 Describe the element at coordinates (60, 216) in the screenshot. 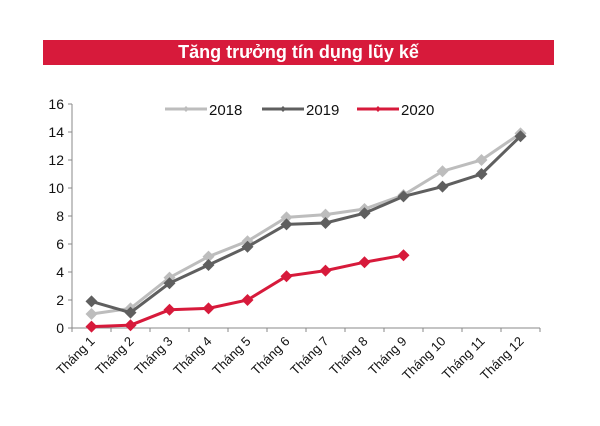

I see `y-tick-label: 8` at that location.